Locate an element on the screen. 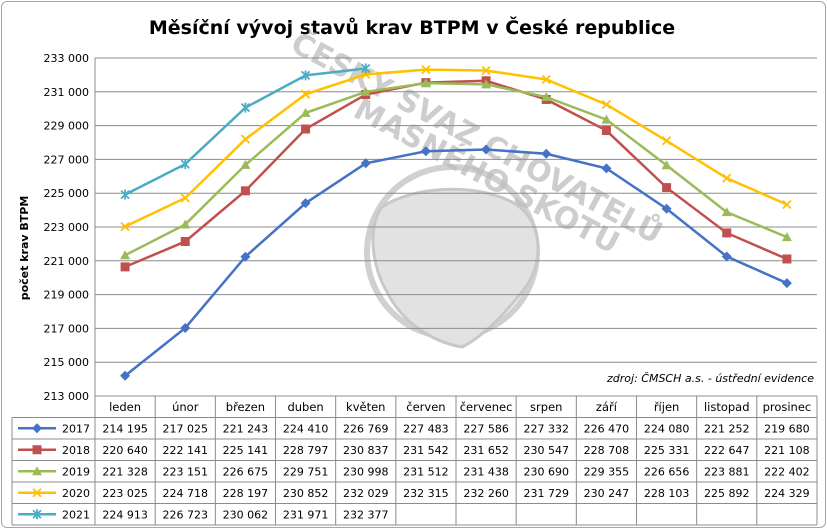  table-cell-value: 226 723 is located at coordinates (186, 514).